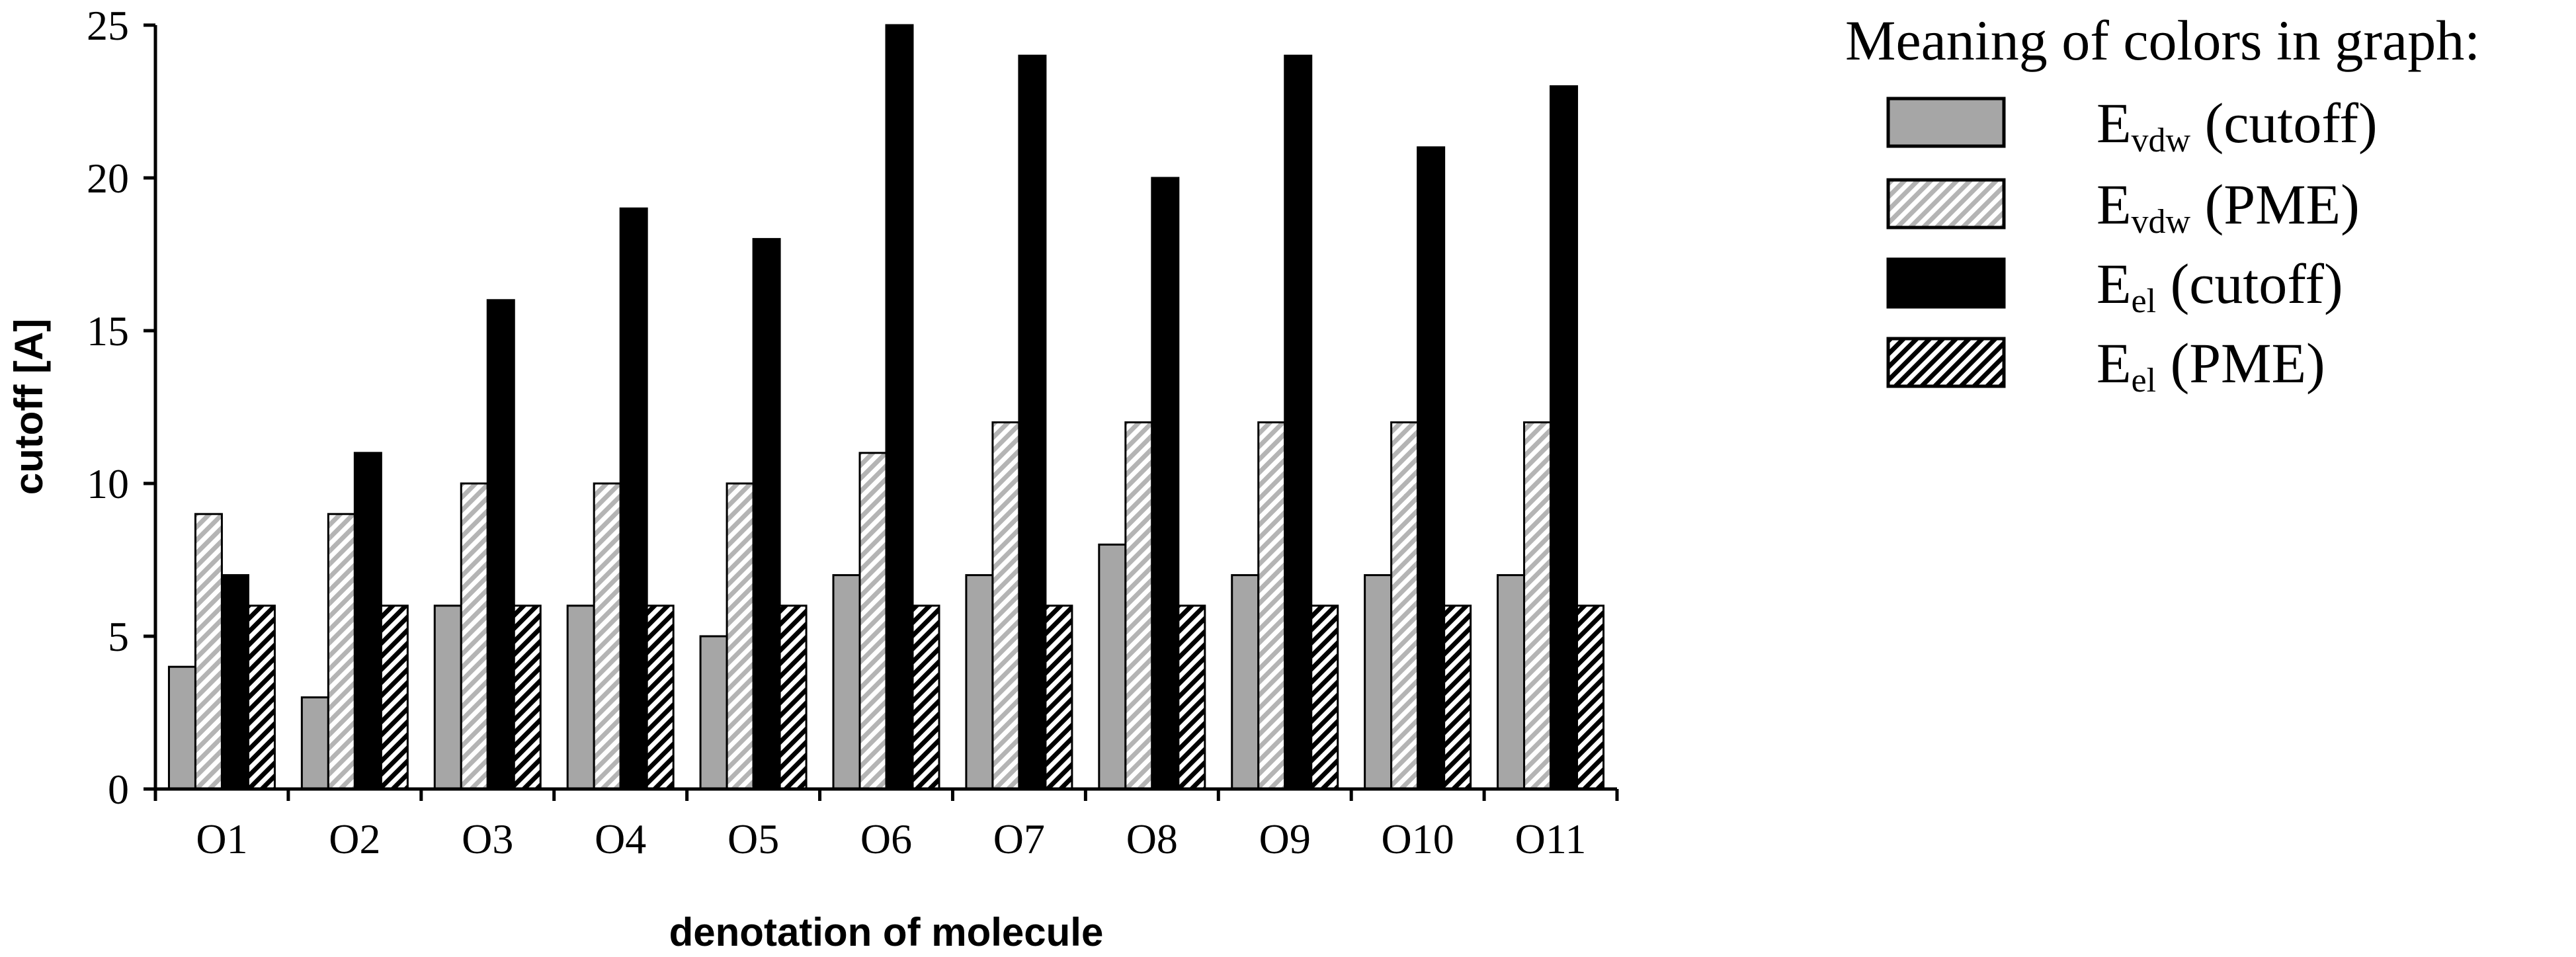 The image size is (2576, 957). Describe the element at coordinates (753, 838) in the screenshot. I see `x-tick-label: O5` at that location.